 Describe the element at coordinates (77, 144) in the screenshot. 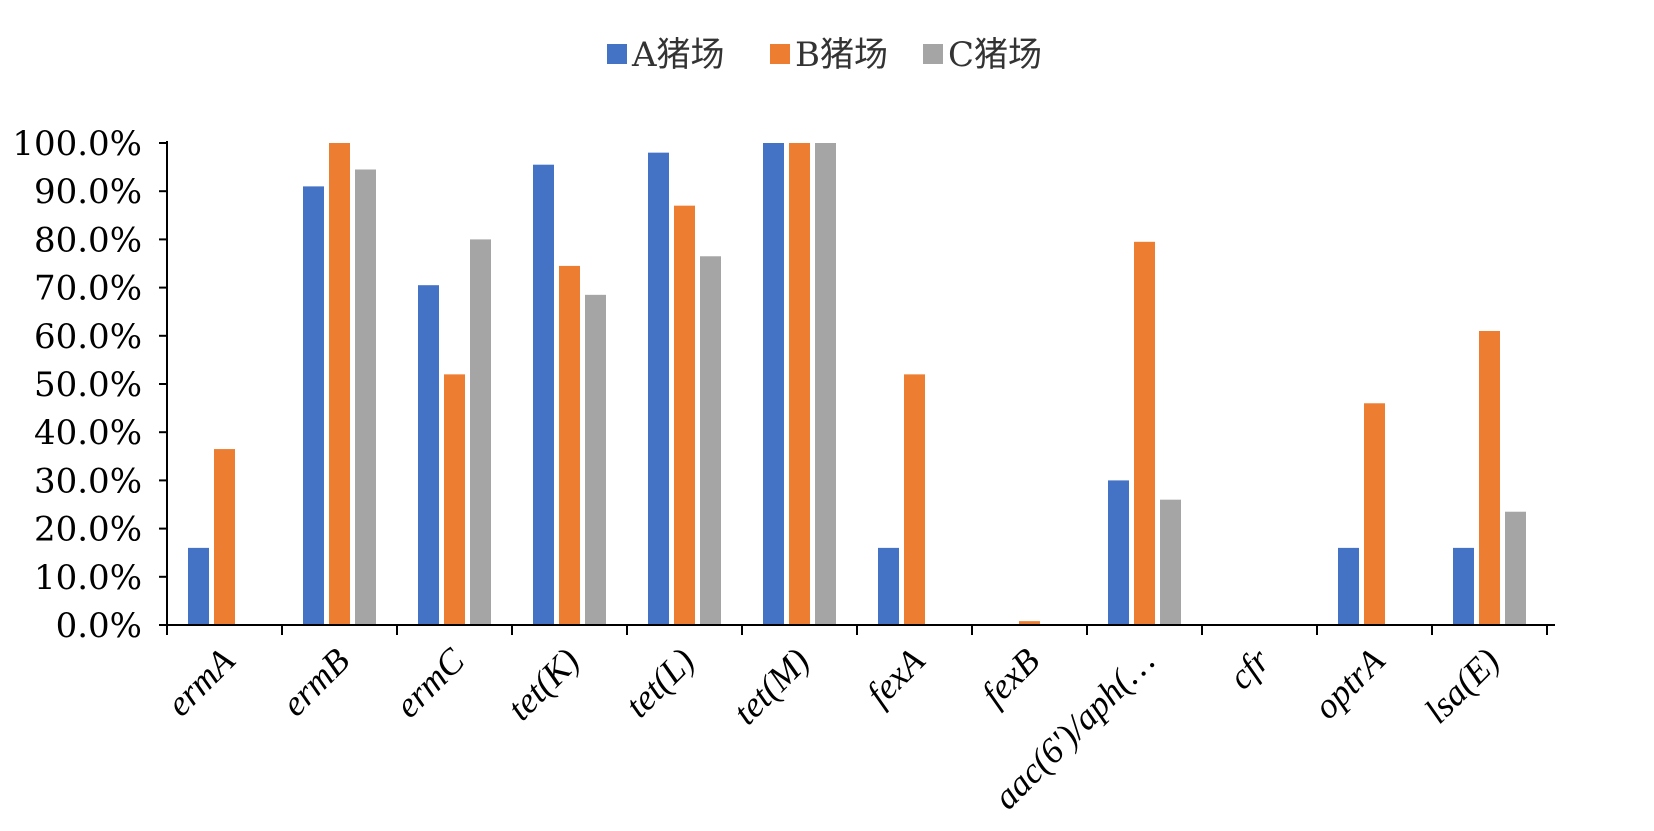

I see `y-tick-label: 100.0%` at that location.